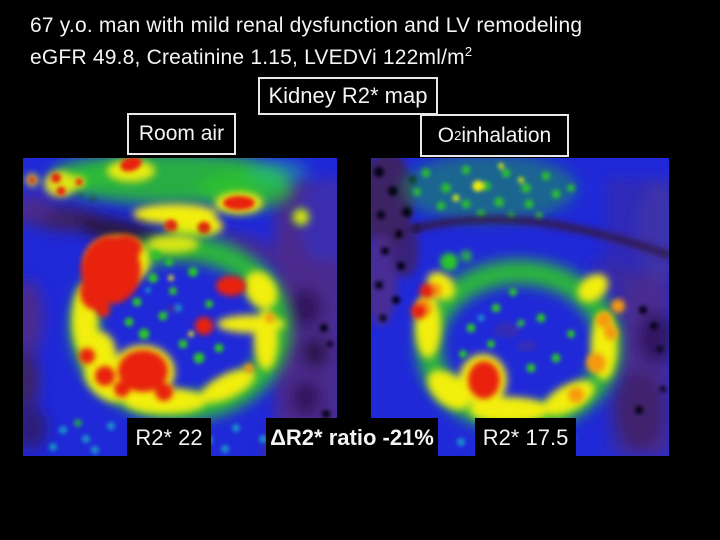  I want to click on map-title-label: Kidney R2* map, so click(348, 95).